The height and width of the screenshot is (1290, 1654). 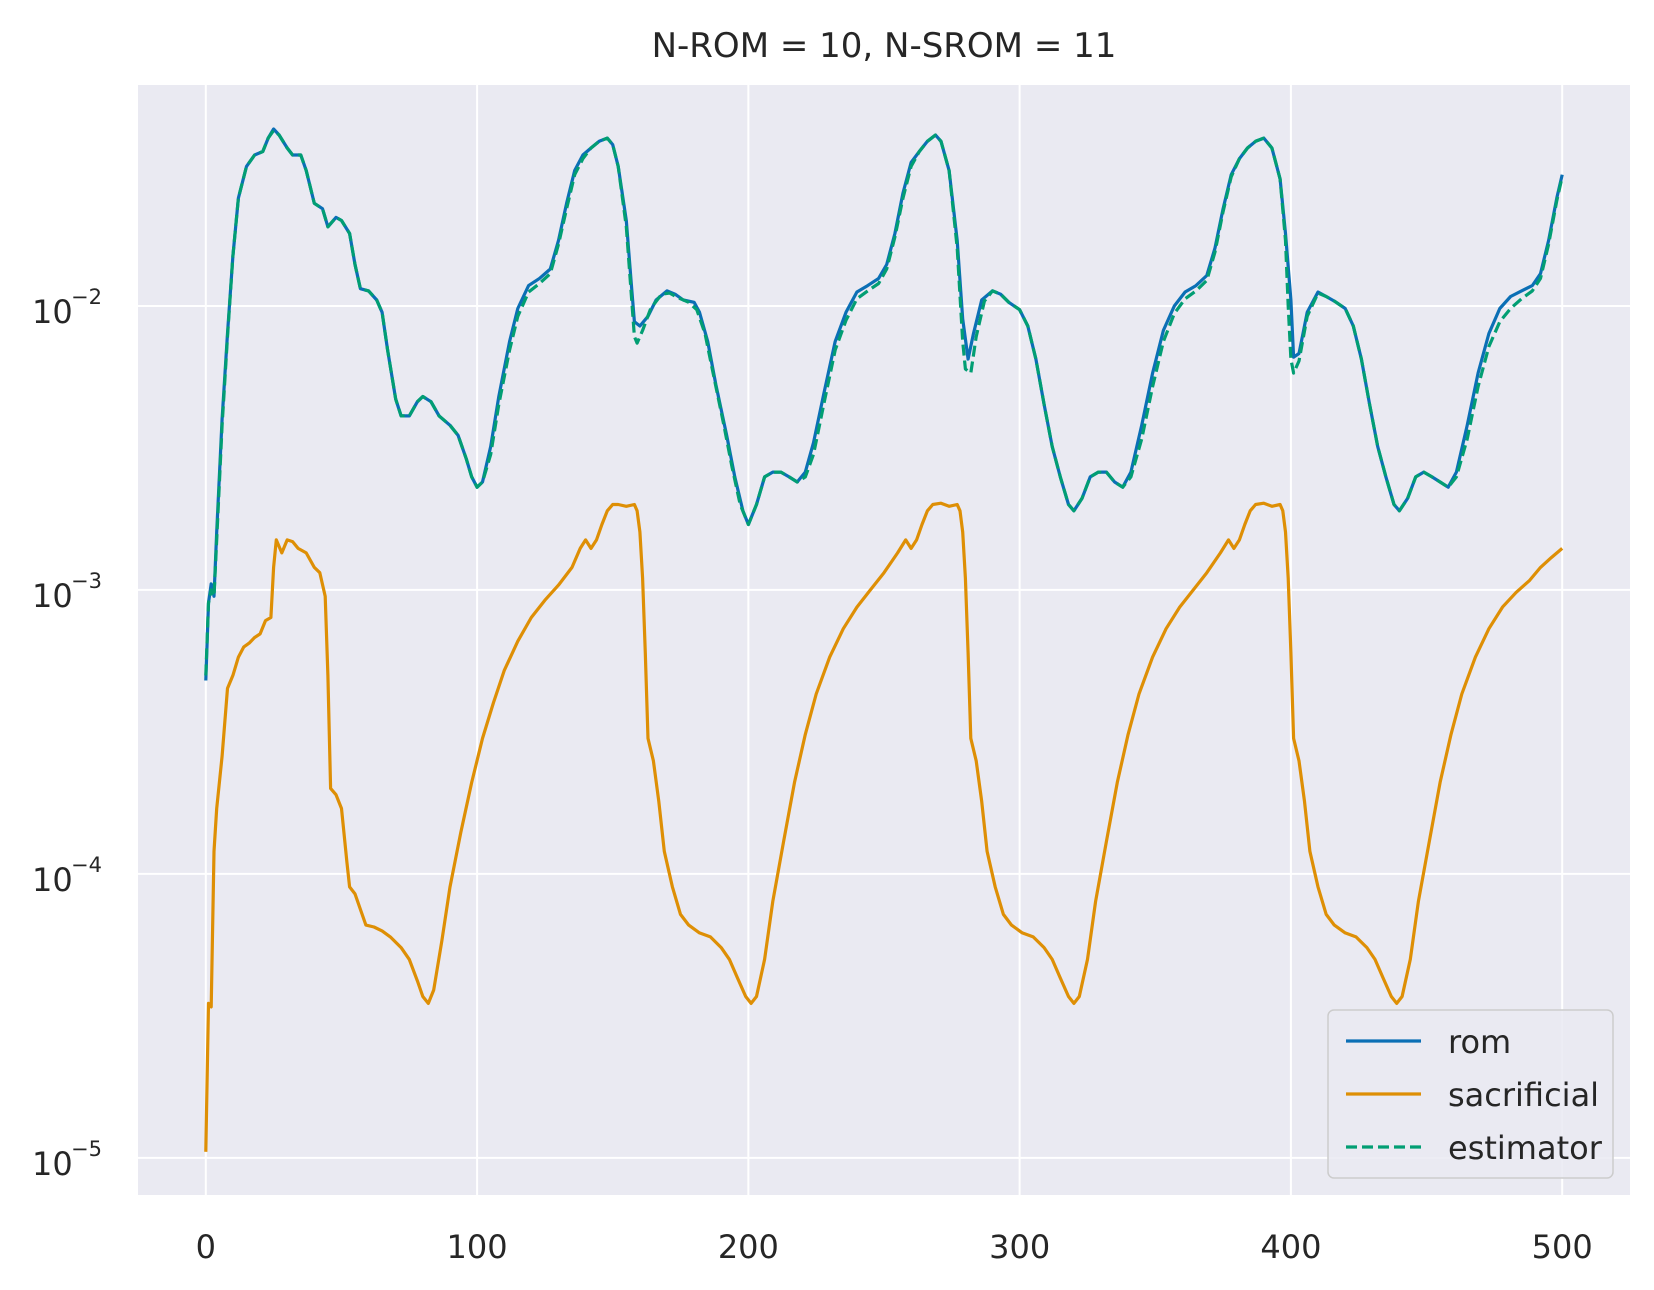 I want to click on legend-label-sacrificial: sacrificial, so click(x=1523, y=1095).